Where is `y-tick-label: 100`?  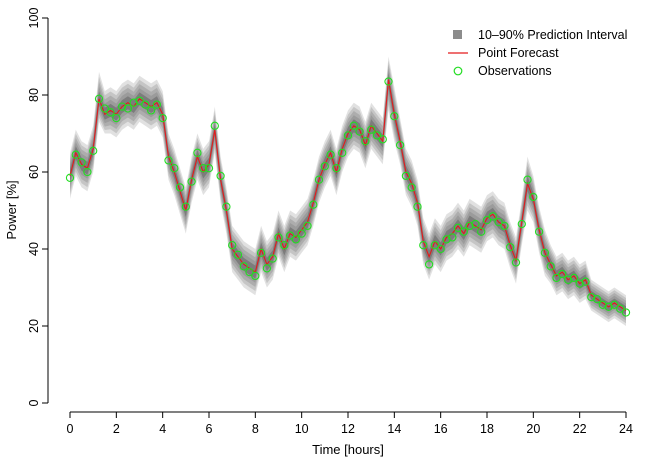
y-tick-label: 100 is located at coordinates (34, 18).